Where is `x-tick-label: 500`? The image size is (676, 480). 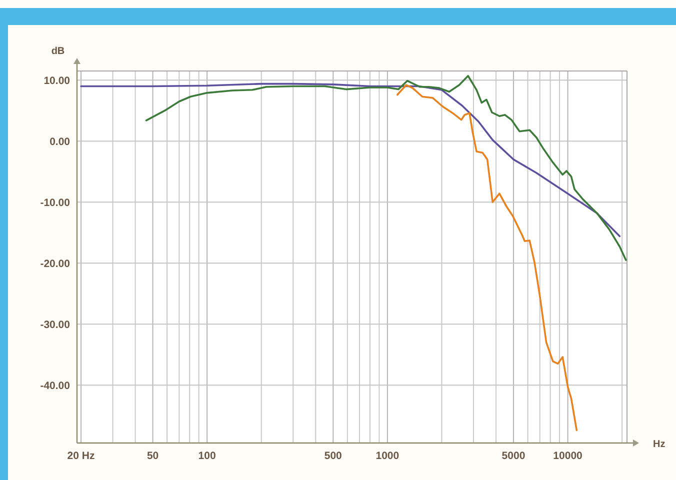 x-tick-label: 500 is located at coordinates (333, 456).